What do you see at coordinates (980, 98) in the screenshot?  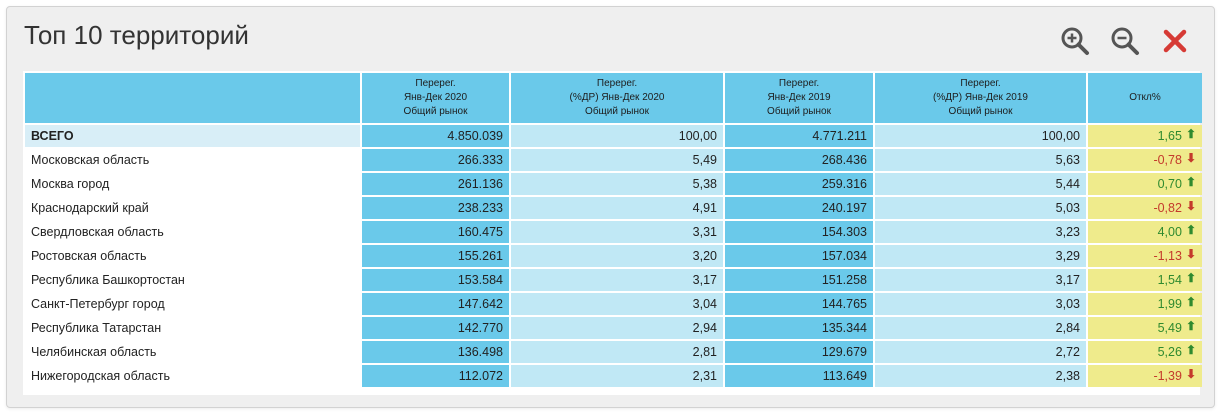 I see `header-p2019: Перерег. (%ДР) Янв-Дек 2019 Общий рынок` at bounding box center [980, 98].